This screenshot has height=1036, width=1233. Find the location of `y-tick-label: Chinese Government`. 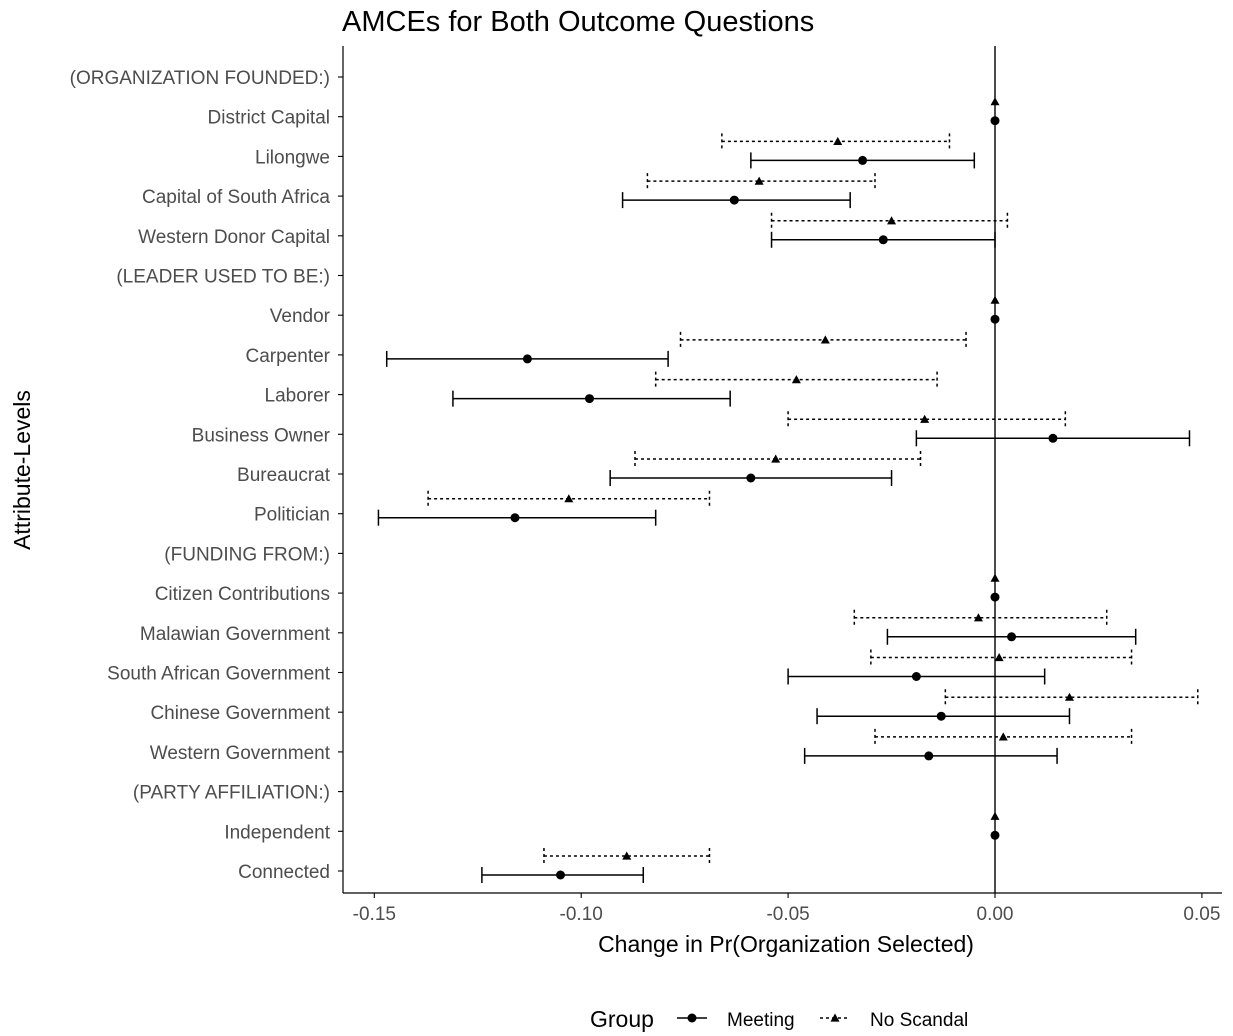

y-tick-label: Chinese Government is located at coordinates (240, 713).